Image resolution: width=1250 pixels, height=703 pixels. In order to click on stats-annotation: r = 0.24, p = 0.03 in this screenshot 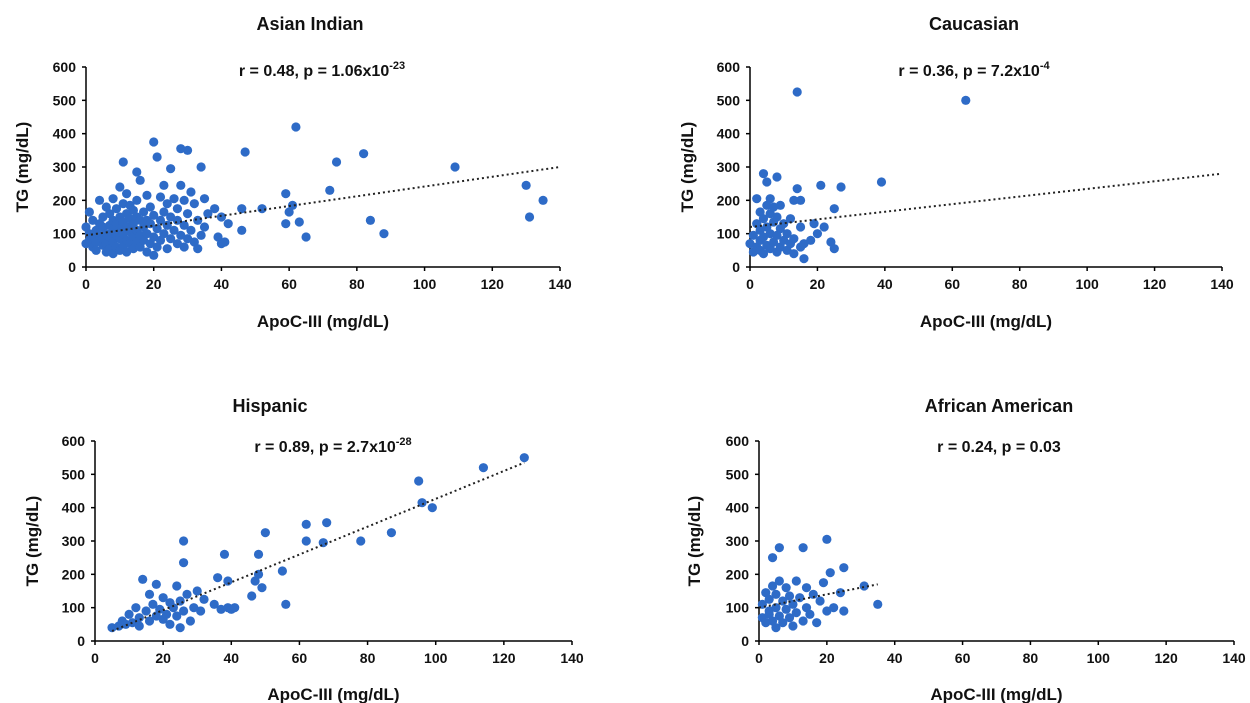, I will do `click(999, 447)`.